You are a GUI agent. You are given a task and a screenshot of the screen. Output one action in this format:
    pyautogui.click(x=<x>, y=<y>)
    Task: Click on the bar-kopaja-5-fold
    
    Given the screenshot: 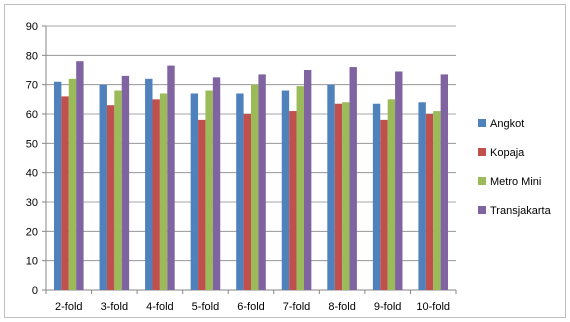 What is the action you would take?
    pyautogui.click(x=202, y=204)
    